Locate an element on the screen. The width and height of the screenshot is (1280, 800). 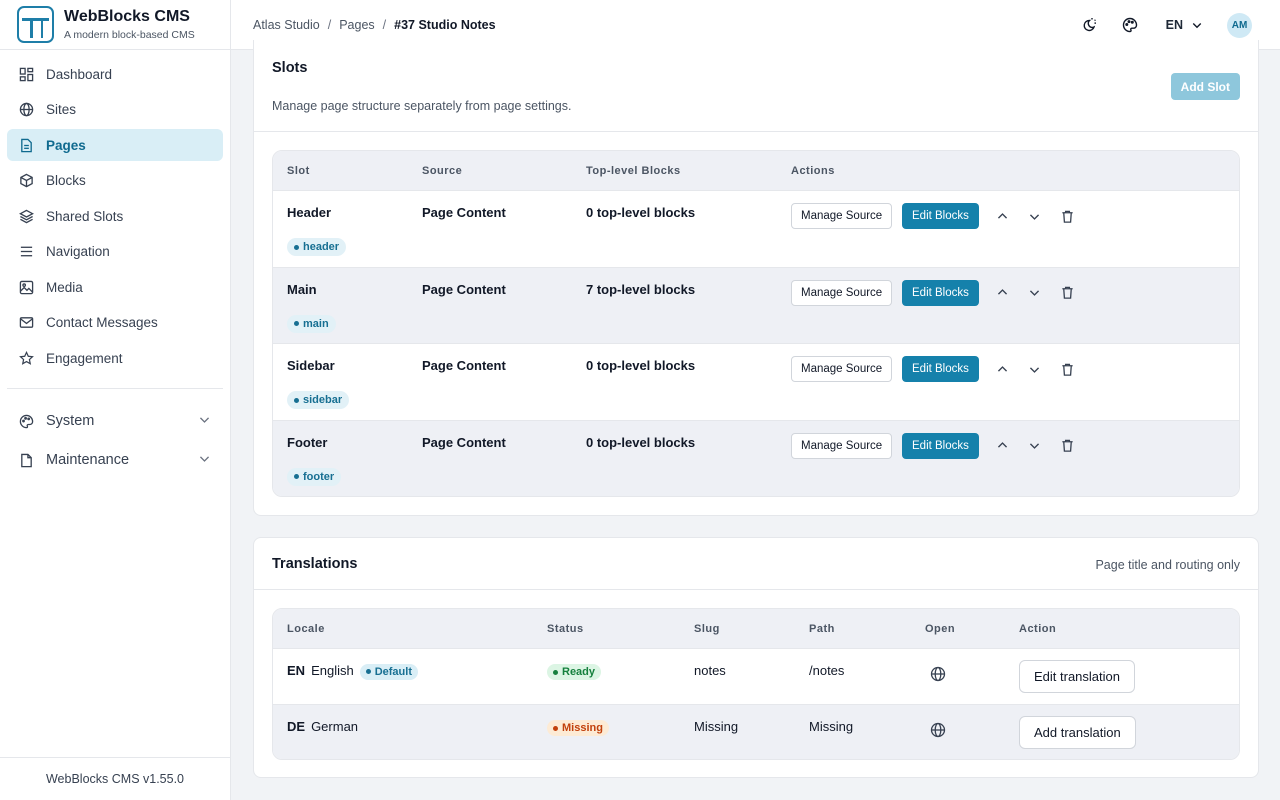
webblocks-logo-icon is located at coordinates (35, 24).